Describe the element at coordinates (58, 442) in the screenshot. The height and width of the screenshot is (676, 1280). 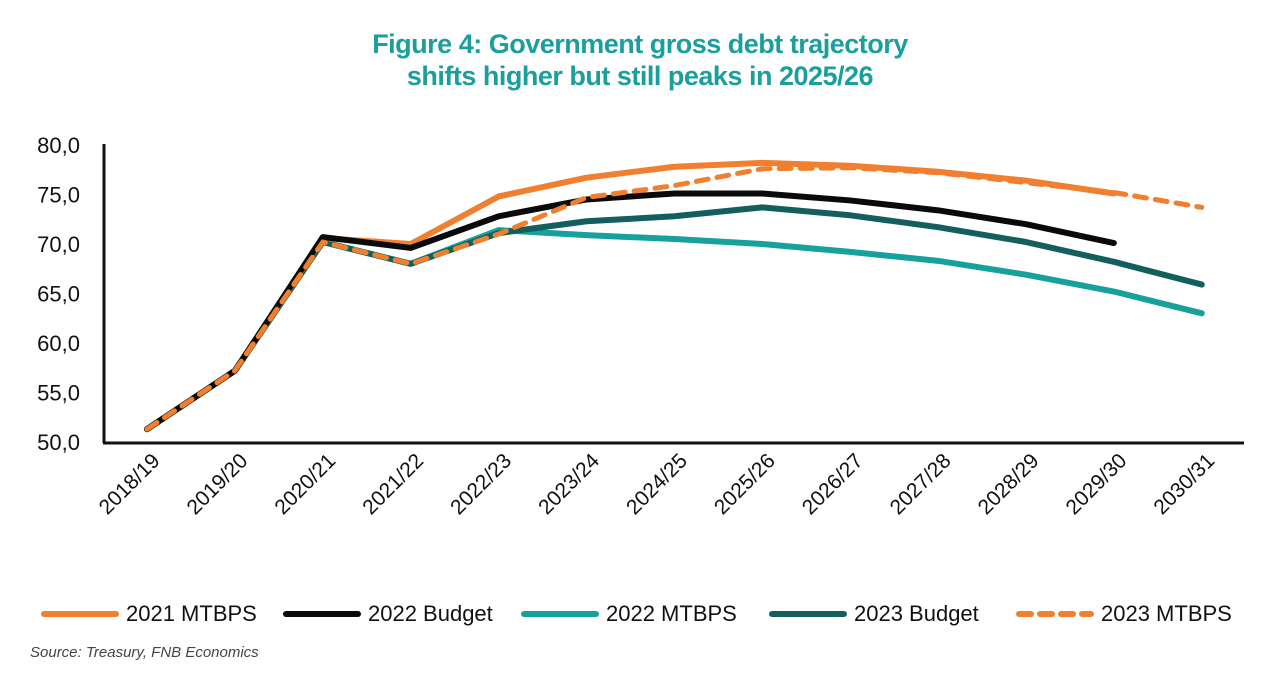
I see `y-tick-label: 50,0` at that location.